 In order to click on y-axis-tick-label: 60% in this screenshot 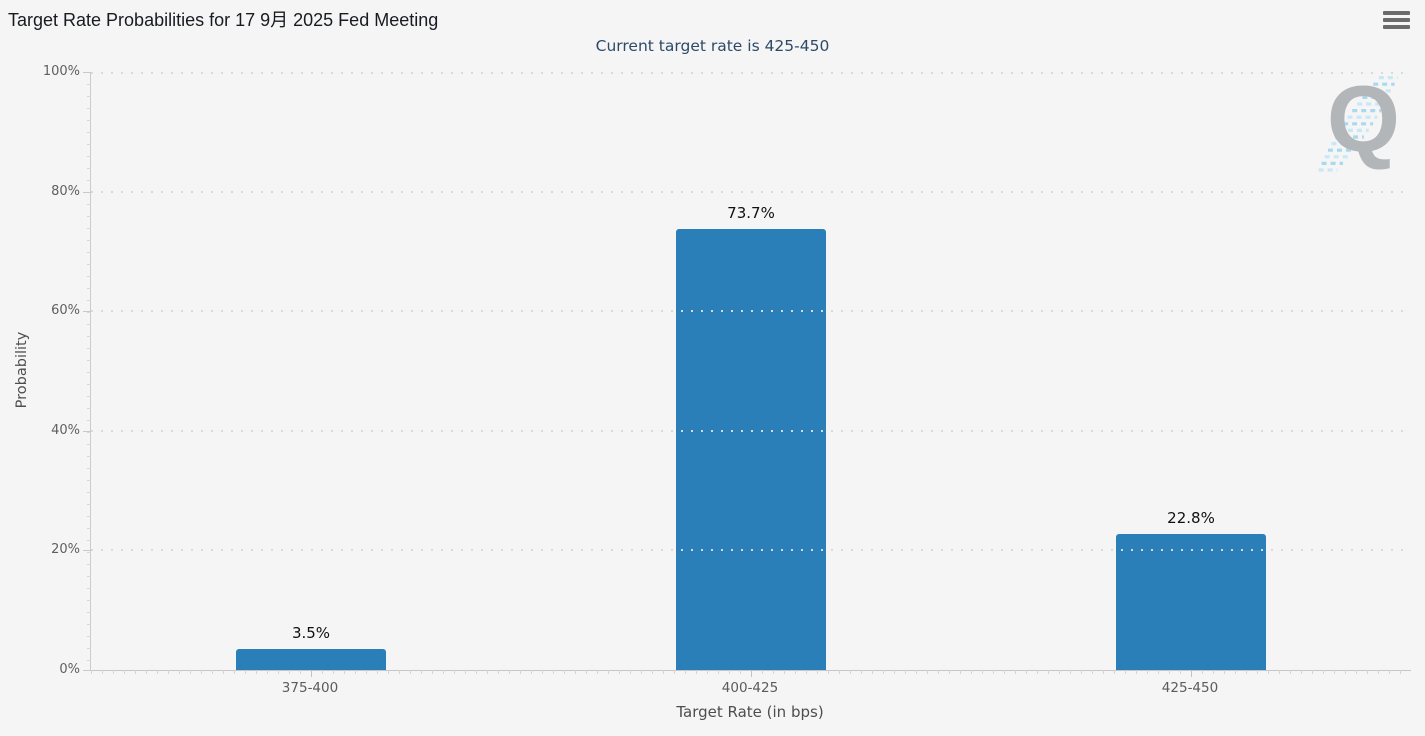, I will do `click(65, 311)`.